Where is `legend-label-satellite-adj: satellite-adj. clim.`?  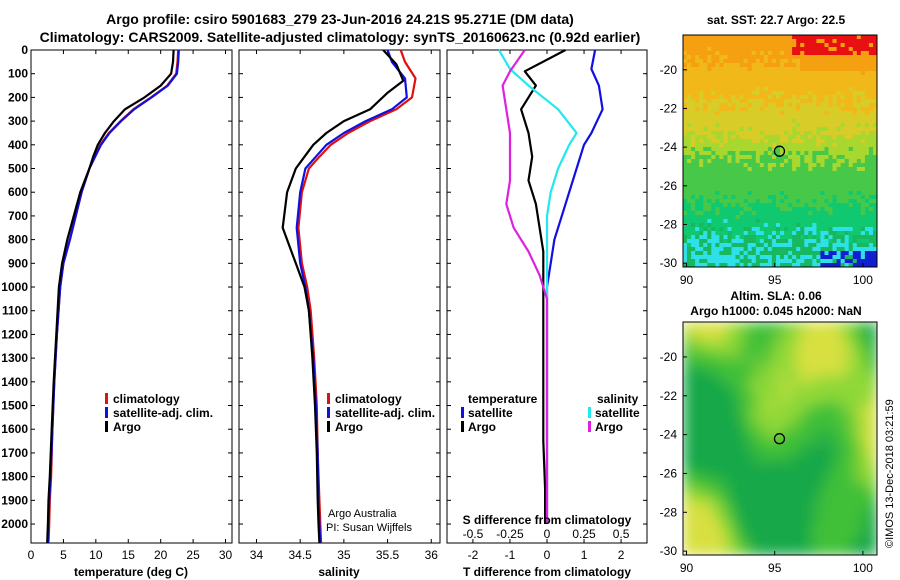 legend-label-satellite-adj: satellite-adj. clim. is located at coordinates (385, 413).